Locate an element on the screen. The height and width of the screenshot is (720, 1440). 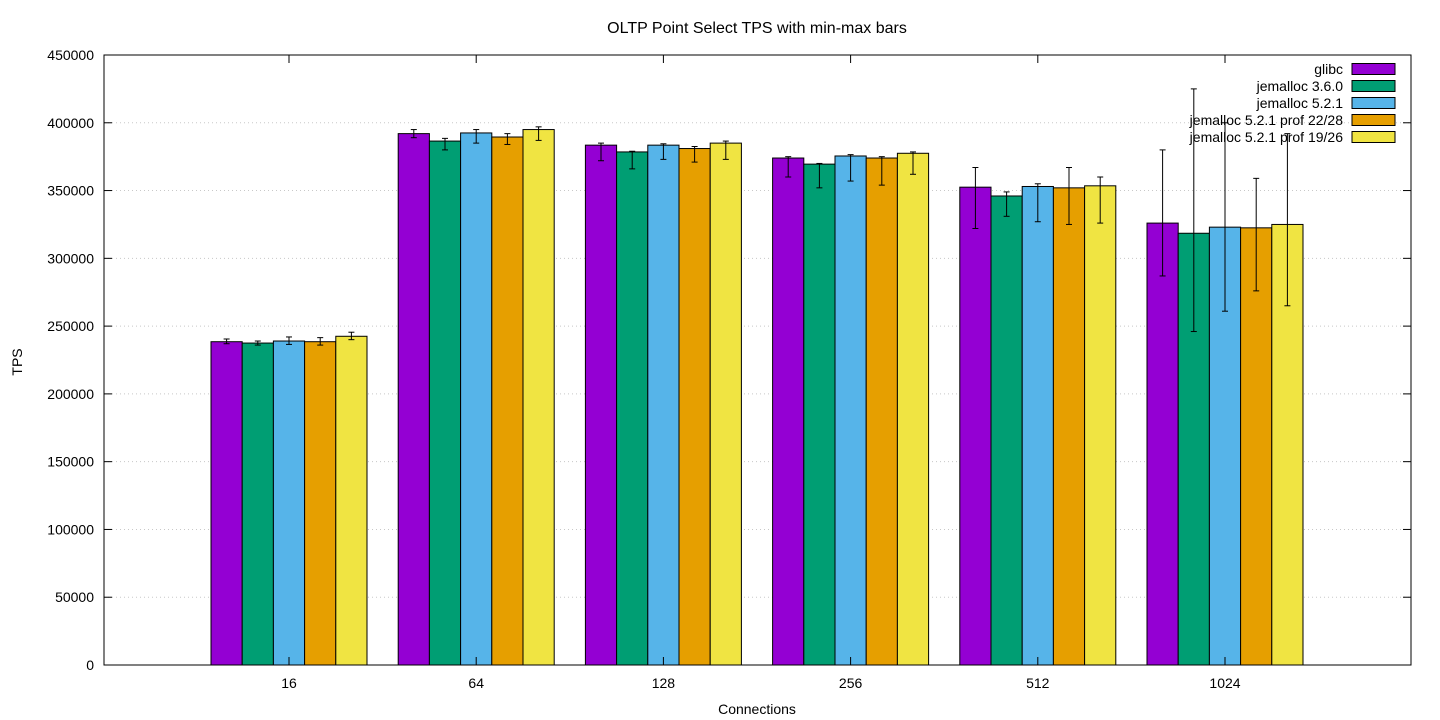
y-tick-label: 100000 is located at coordinates (70, 529).